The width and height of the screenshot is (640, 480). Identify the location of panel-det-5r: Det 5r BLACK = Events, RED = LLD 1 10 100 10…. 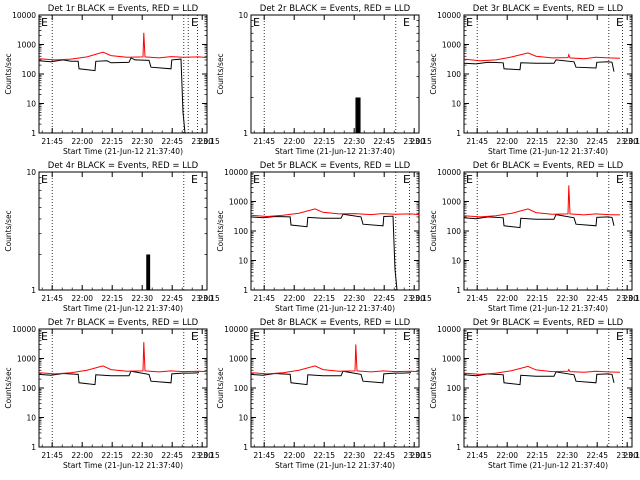
(324, 237).